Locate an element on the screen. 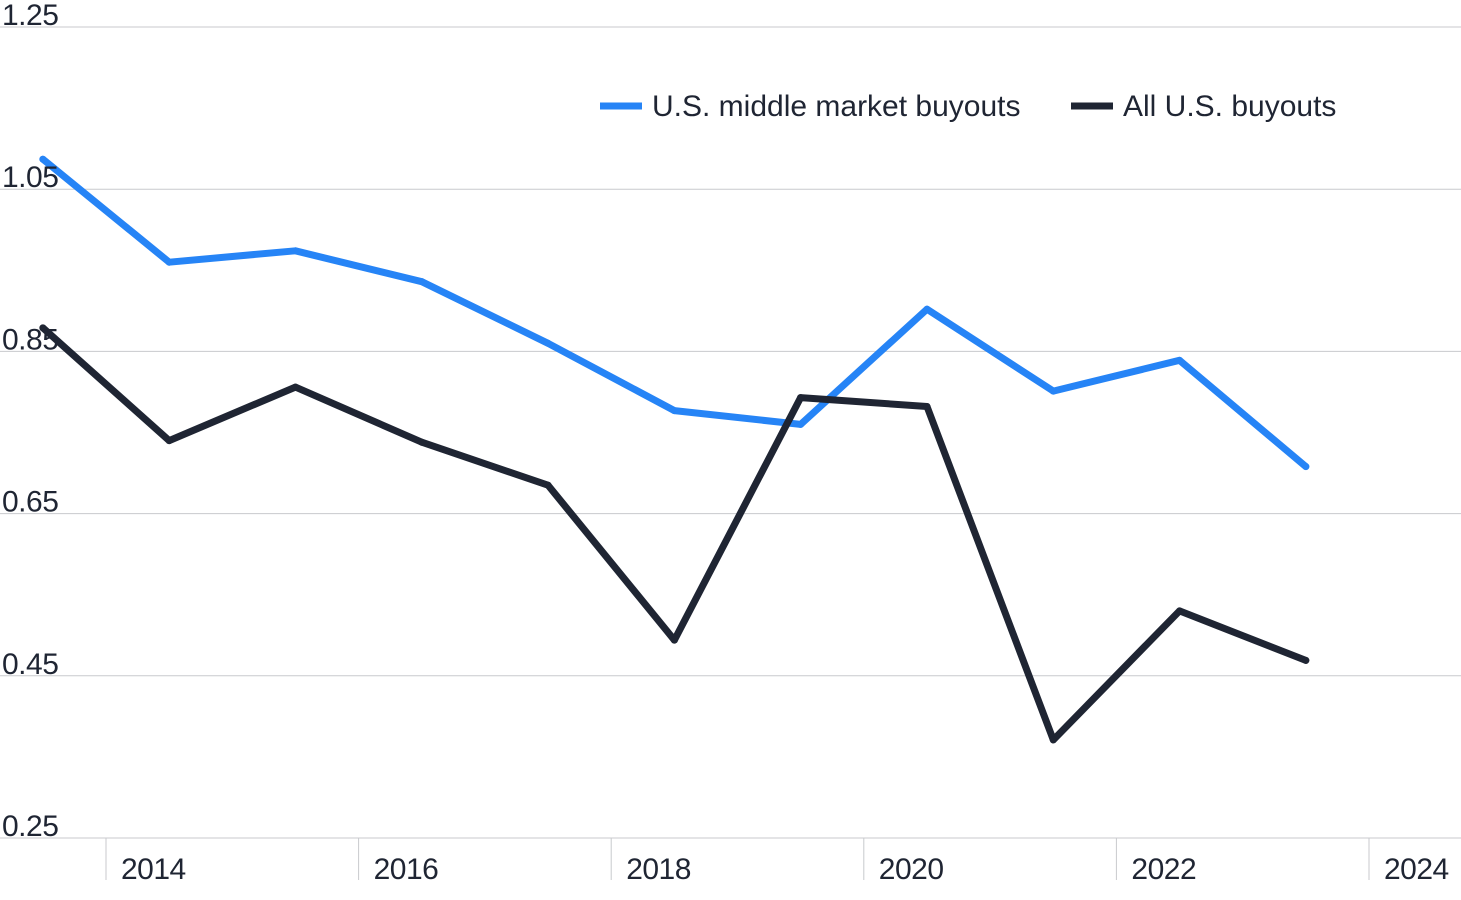  x-tick-label: 2018 is located at coordinates (658, 869).